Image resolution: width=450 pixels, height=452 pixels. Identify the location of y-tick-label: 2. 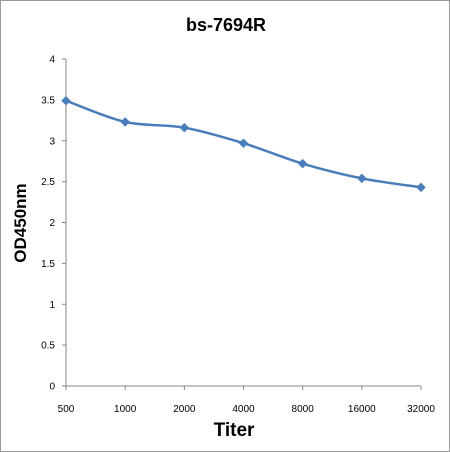
(52, 223).